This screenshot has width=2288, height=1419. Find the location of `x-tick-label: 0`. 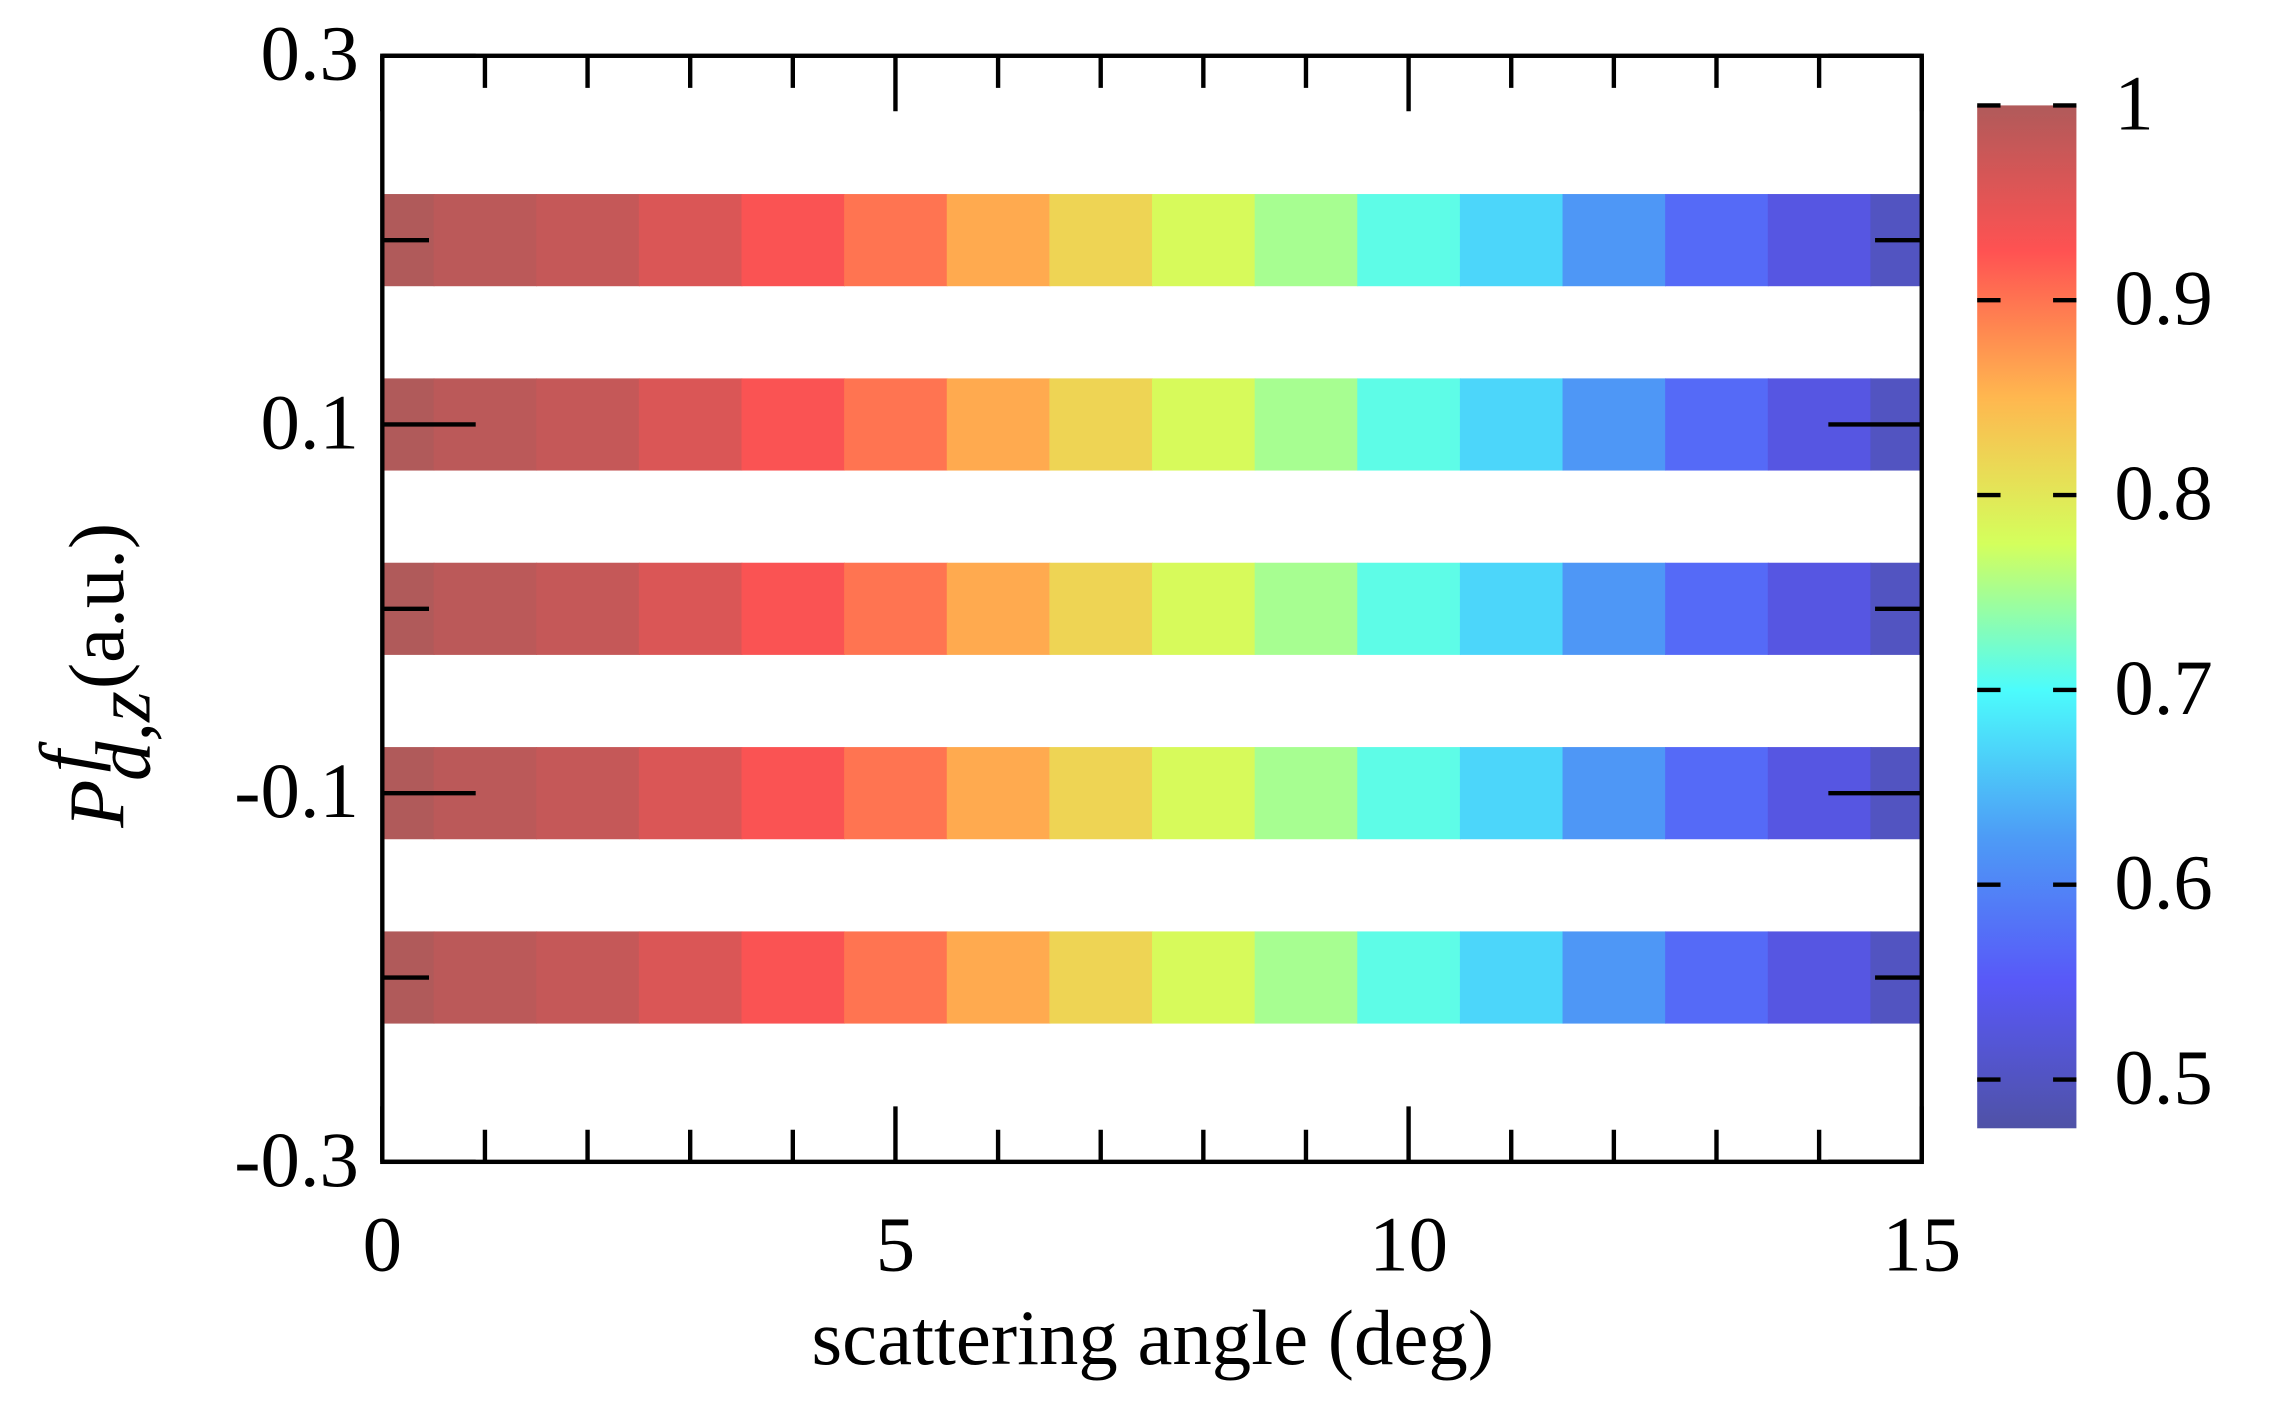

x-tick-label: 0 is located at coordinates (382, 1244).